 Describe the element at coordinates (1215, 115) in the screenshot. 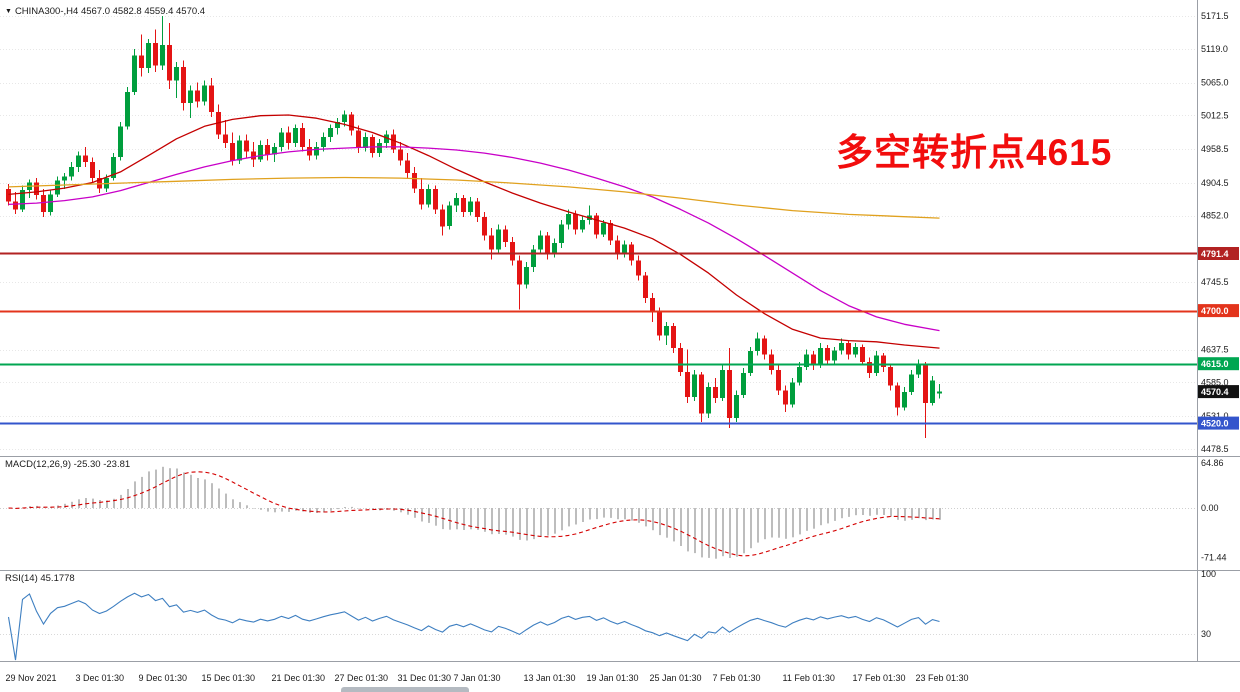

I see `price-axis-label: 5012.5` at that location.